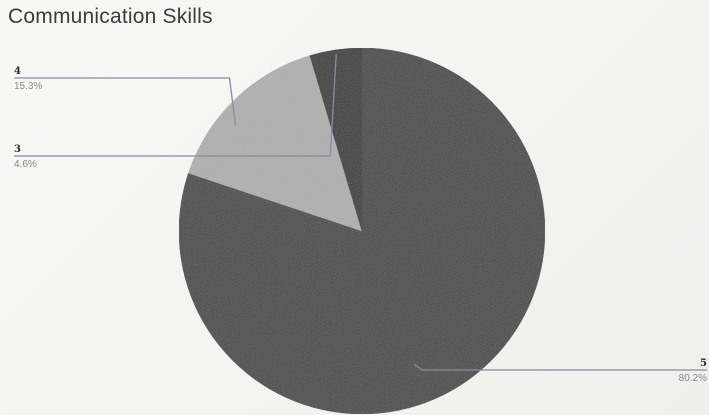 The width and height of the screenshot is (709, 415). Describe the element at coordinates (110, 16) in the screenshot. I see `chart-title: Communication Skills` at that location.